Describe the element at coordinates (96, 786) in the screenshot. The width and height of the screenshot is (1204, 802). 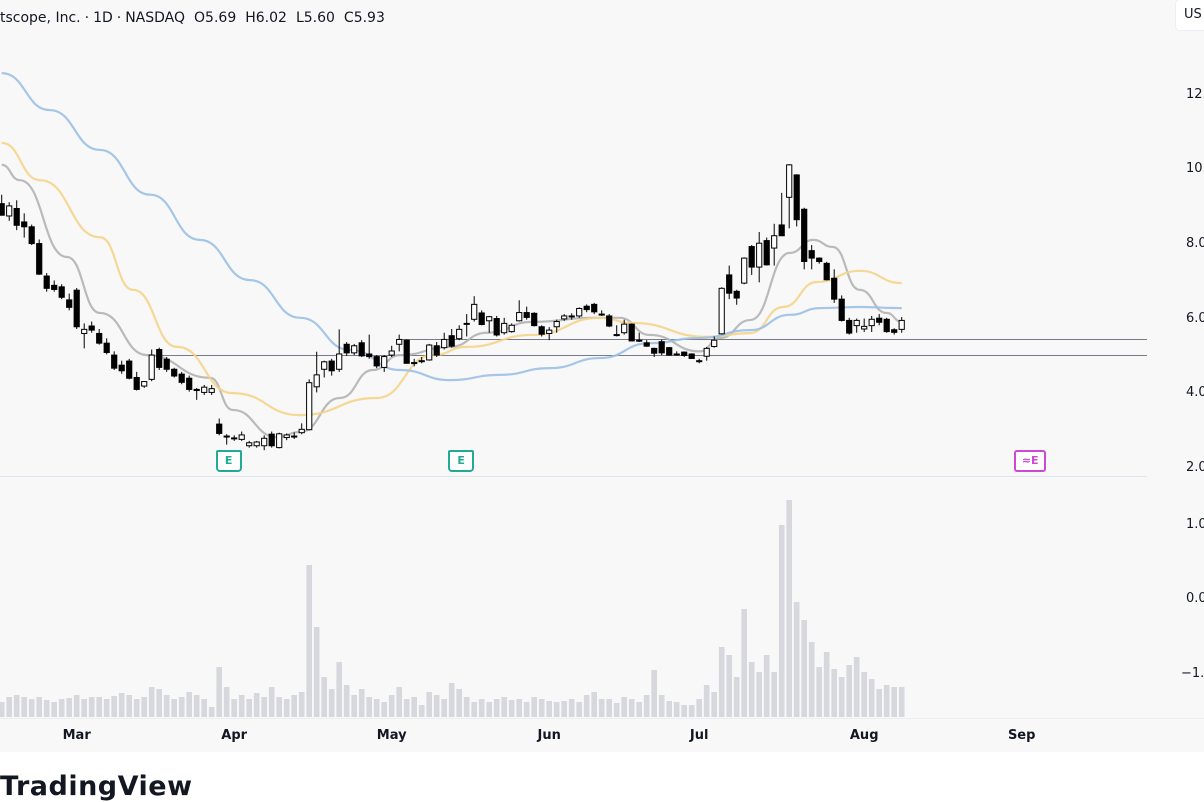
I see `tradingview-logo: TradingView` at that location.